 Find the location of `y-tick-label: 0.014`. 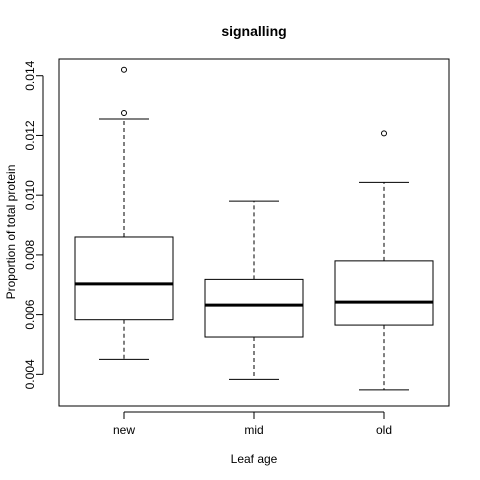

y-tick-label: 0.014 is located at coordinates (30, 75).